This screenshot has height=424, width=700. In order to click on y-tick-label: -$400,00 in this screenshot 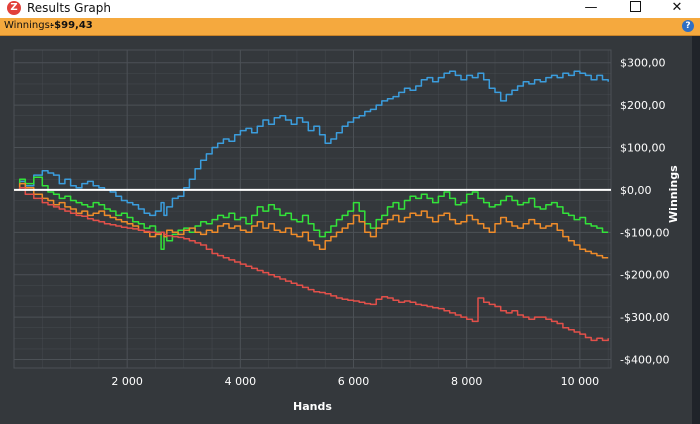, I will do `click(644, 360)`.